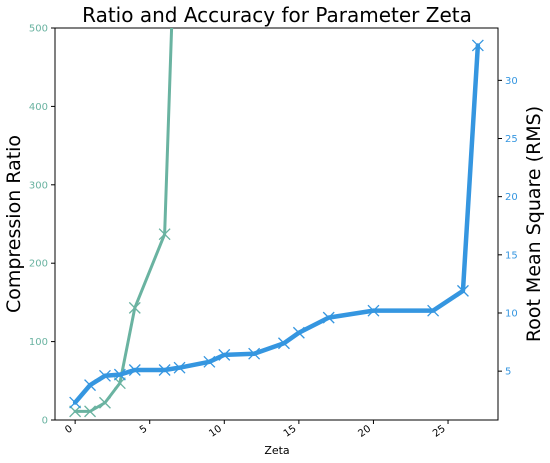 The height and width of the screenshot is (463, 550). Describe the element at coordinates (511, 197) in the screenshot. I see `y-right-tick-label: 20` at that location.